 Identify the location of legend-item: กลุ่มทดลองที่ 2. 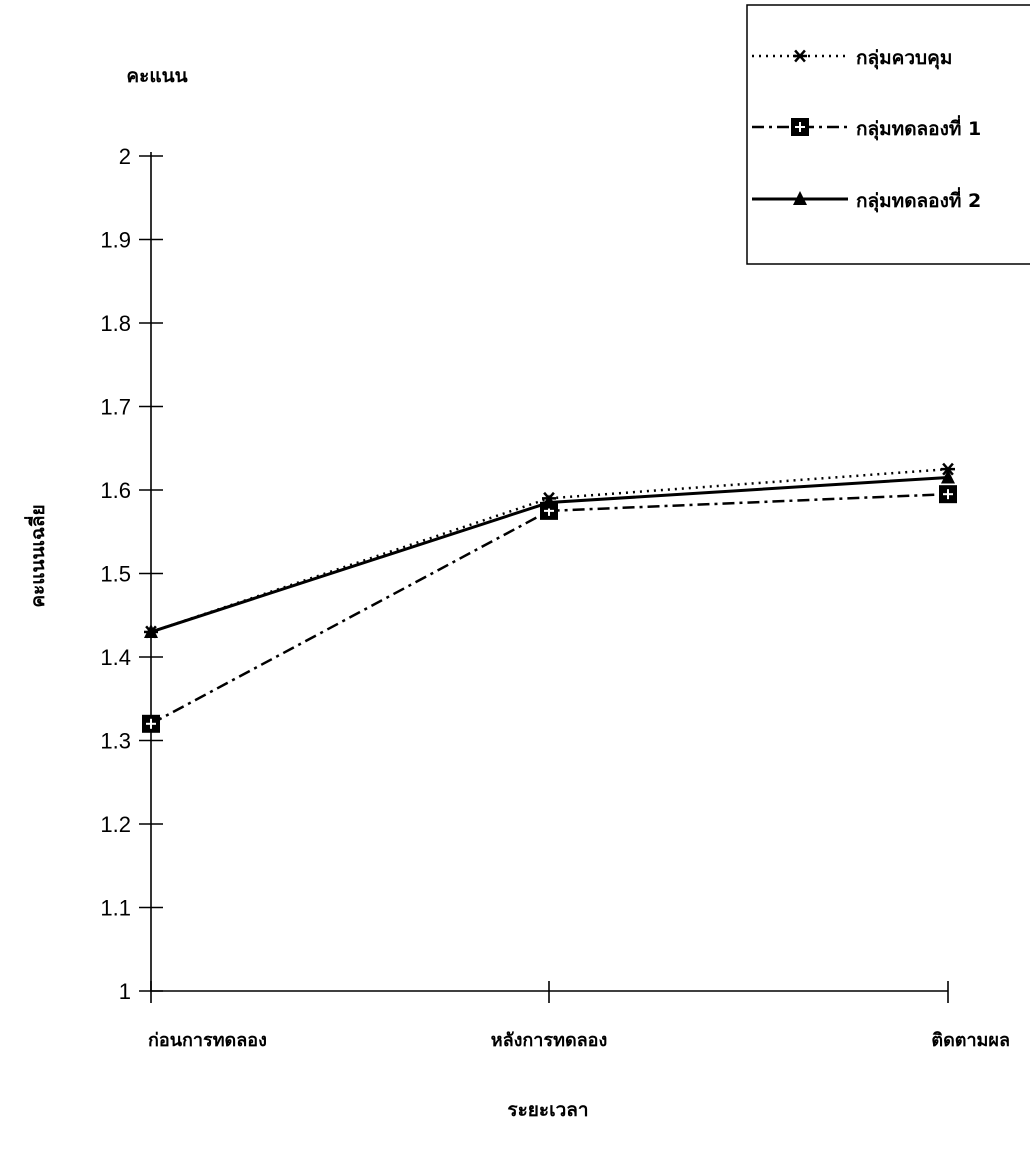
(866, 200).